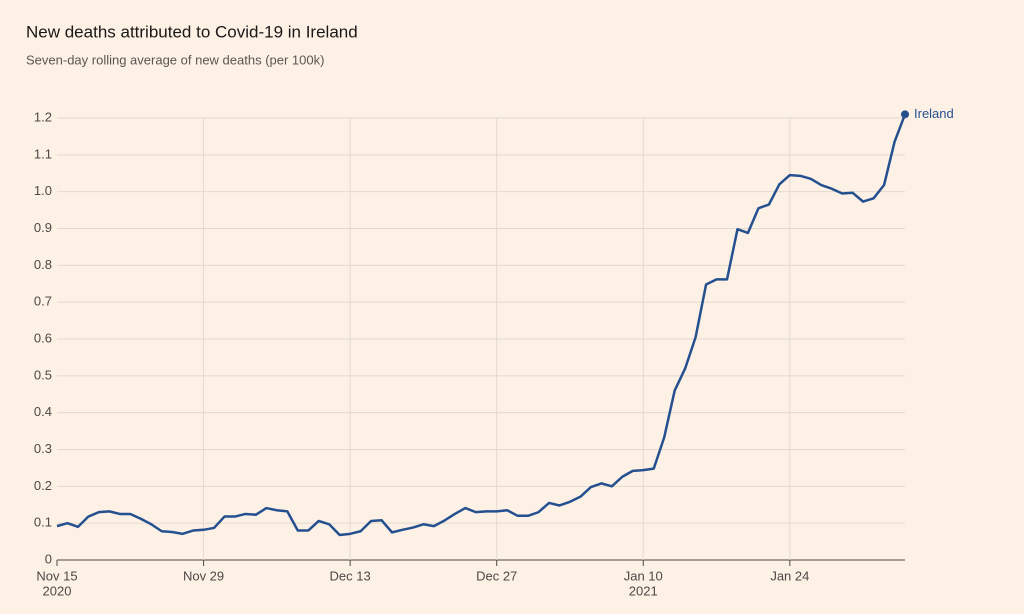 This screenshot has width=1024, height=614. Describe the element at coordinates (789, 575) in the screenshot. I see `x-tick-label: Jan 24` at that location.